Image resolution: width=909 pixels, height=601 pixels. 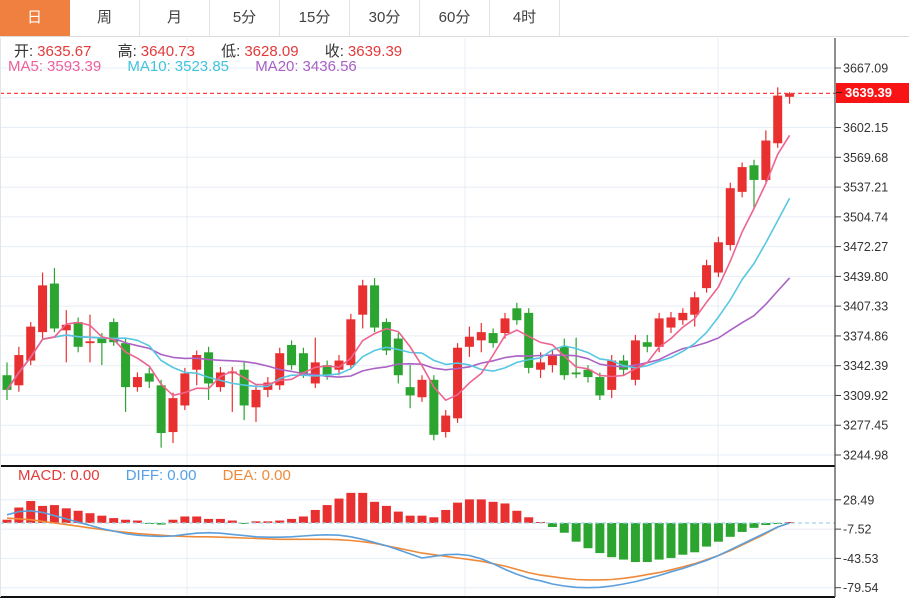 I want to click on last-price-tag: 3639.39, so click(x=872, y=93).